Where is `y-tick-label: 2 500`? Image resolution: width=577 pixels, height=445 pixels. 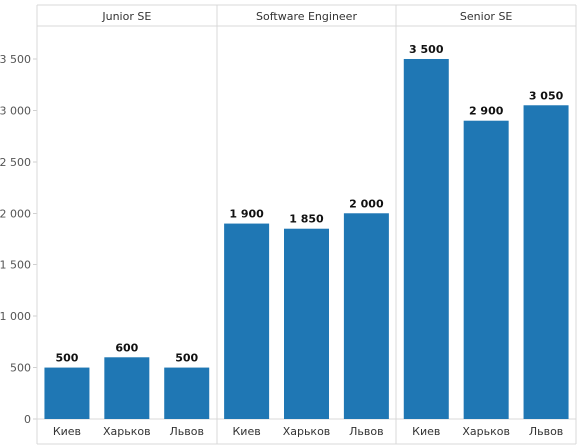
y-tick-label: 2 500 is located at coordinates (15, 162).